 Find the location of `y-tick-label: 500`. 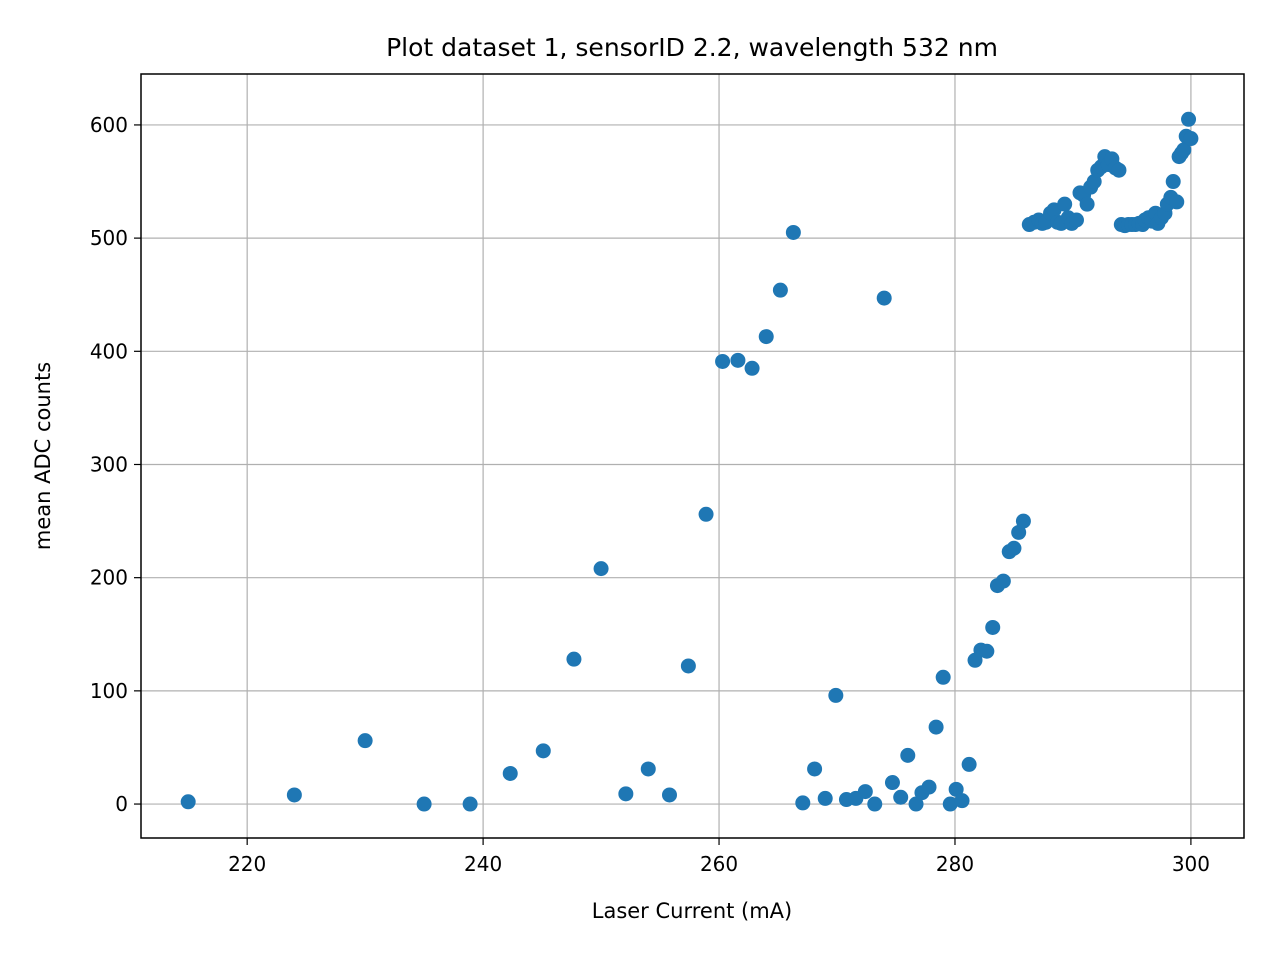

y-tick-label: 500 is located at coordinates (109, 238).